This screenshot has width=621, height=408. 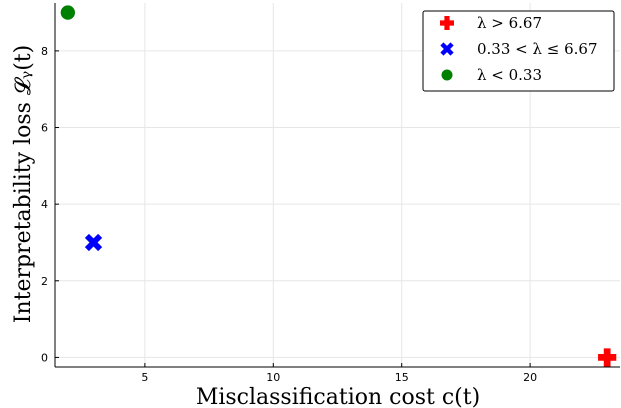 I want to click on y-tick-label: 8, so click(x=44, y=51).